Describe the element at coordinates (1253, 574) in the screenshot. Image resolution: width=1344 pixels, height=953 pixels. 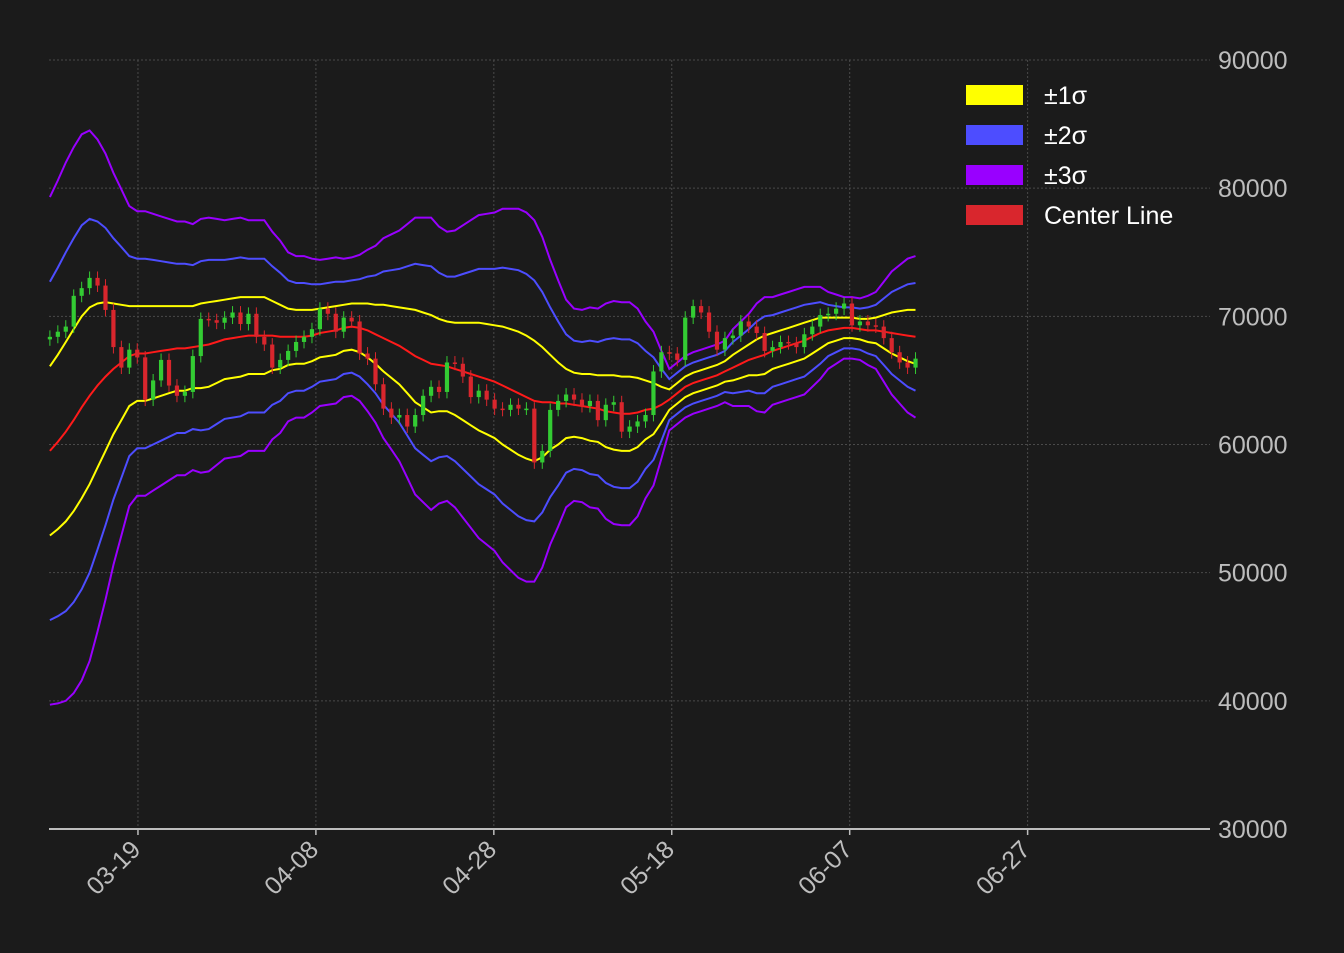
I see `y-tick-label: 50000` at that location.